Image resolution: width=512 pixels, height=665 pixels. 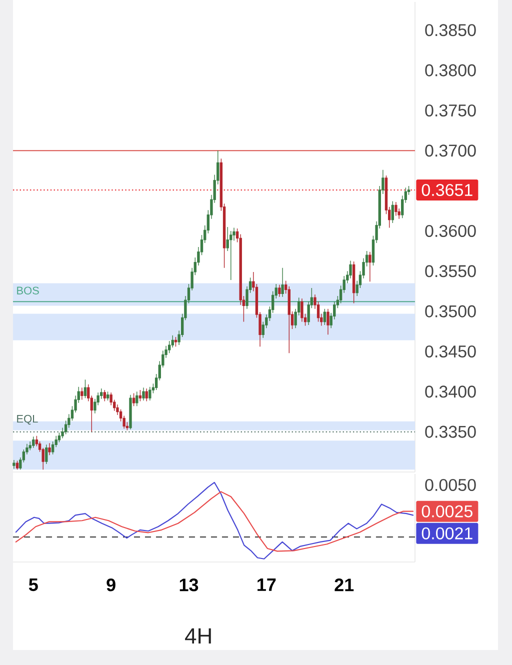 I want to click on x-tick-label: 17, so click(x=267, y=584).